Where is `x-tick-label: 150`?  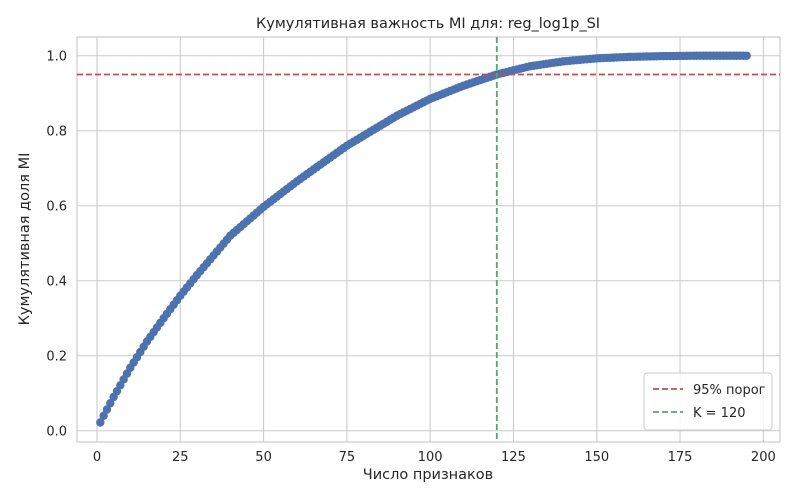 x-tick-label: 150 is located at coordinates (596, 457).